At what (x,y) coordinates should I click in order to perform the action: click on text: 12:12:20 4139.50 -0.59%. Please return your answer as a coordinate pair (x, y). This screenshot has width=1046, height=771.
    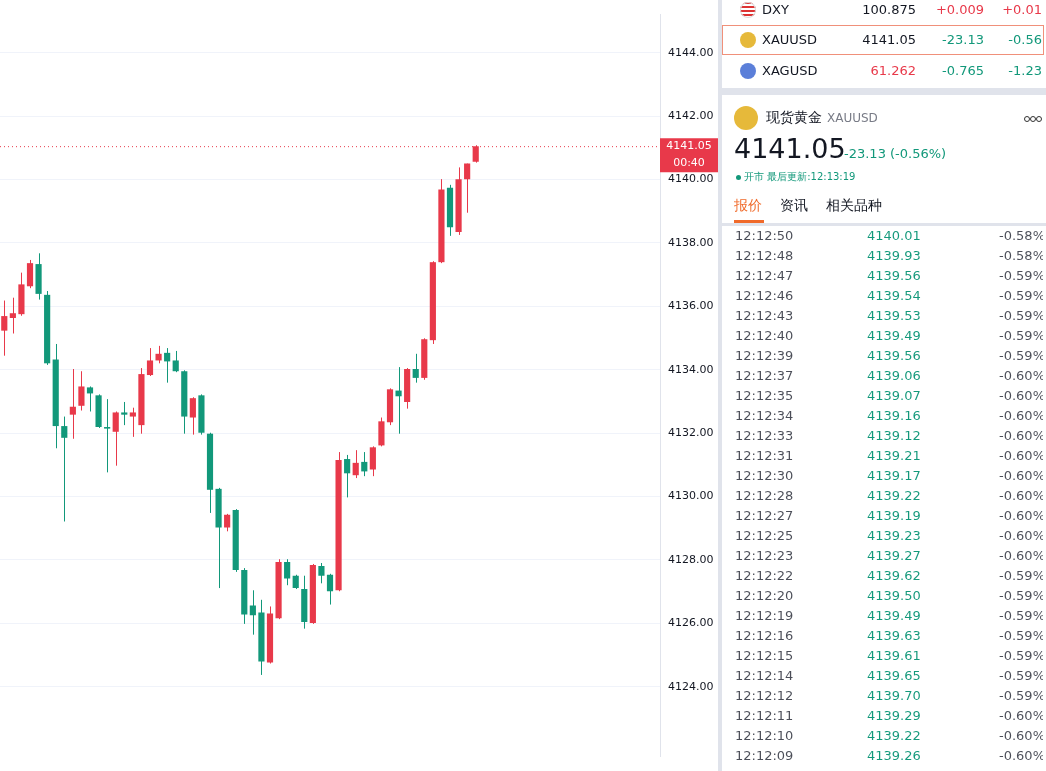
    Looking at the image, I should click on (890, 597).